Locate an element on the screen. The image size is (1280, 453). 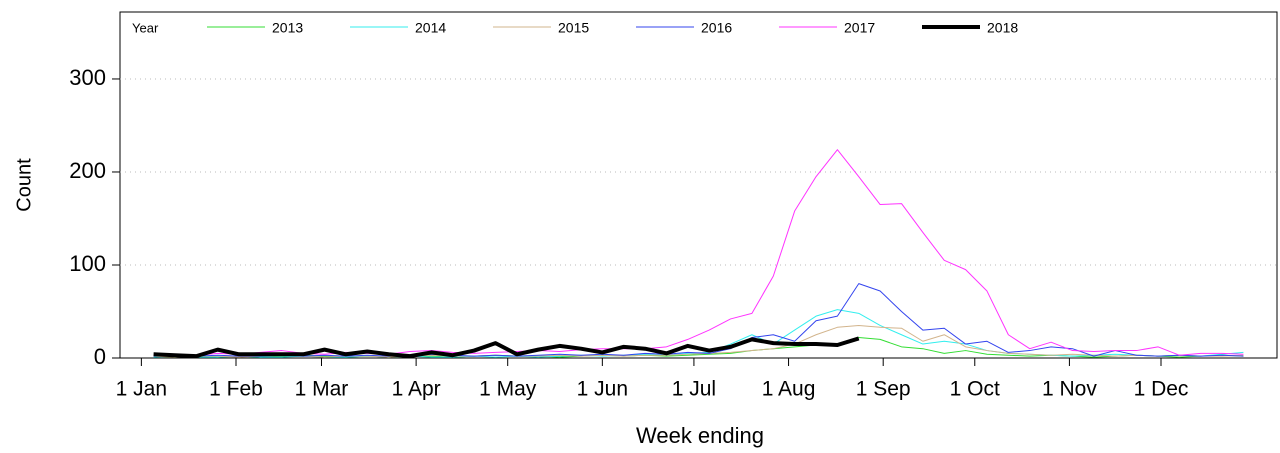
x-tick-label: 1 Feb is located at coordinates (236, 389).